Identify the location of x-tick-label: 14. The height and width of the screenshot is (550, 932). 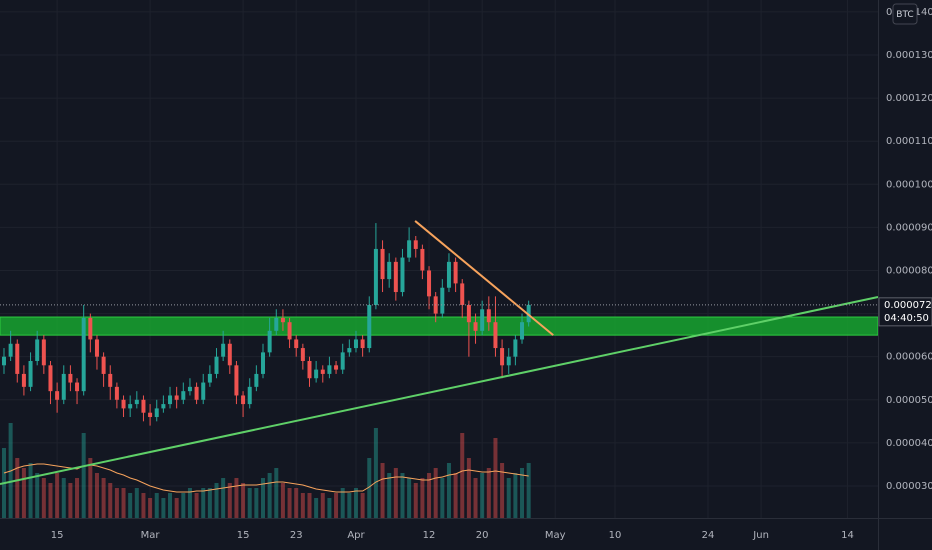
(847, 535).